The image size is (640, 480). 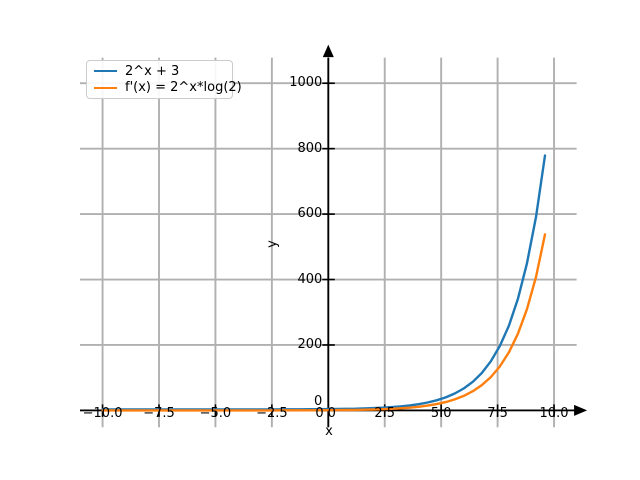 I want to click on legend-entry: f'(x) = 2^x*log(2), so click(x=168, y=87).